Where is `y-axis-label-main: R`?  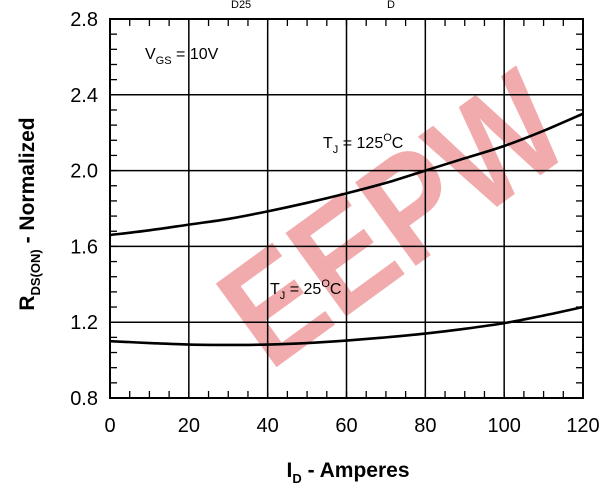
y-axis-label-main: R is located at coordinates (27, 302).